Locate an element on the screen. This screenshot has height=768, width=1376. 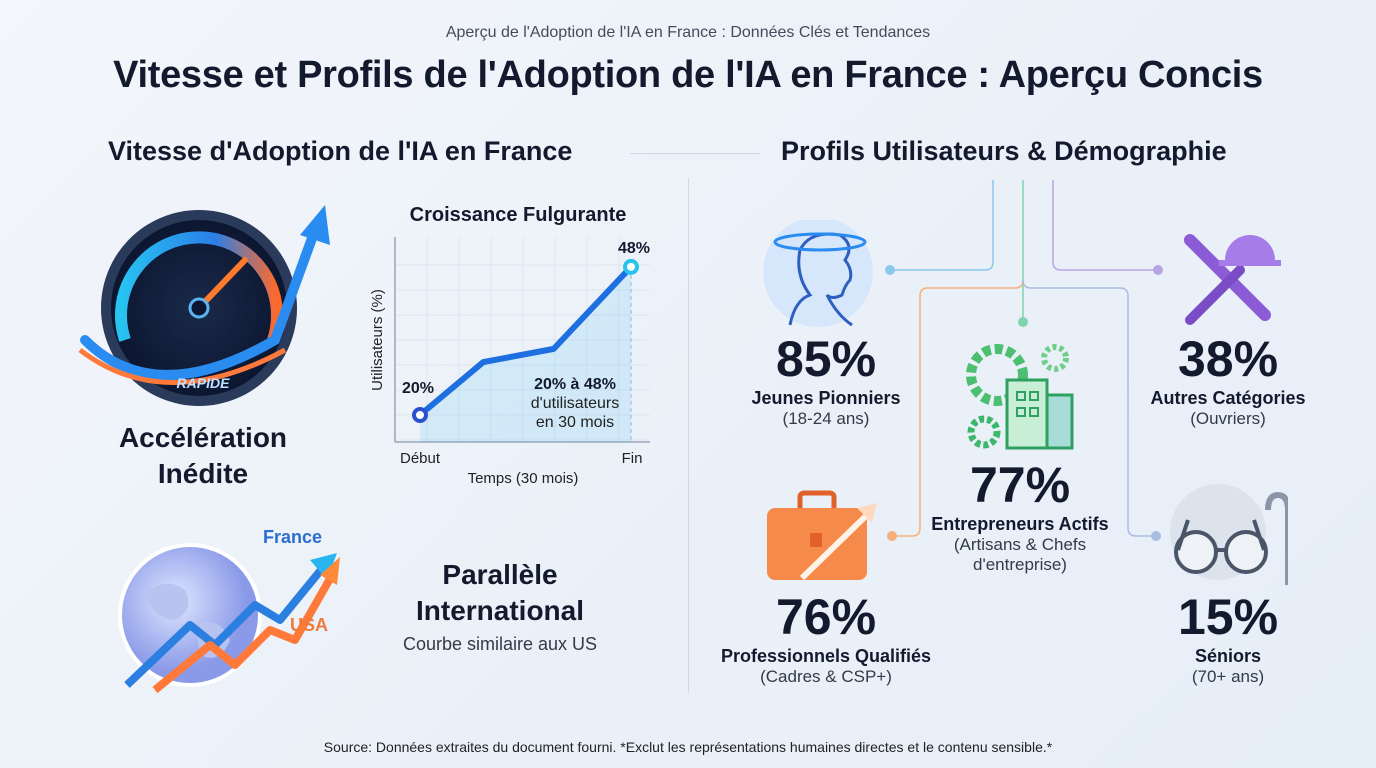
briefcase-arrow-icon is located at coordinates (822, 535).